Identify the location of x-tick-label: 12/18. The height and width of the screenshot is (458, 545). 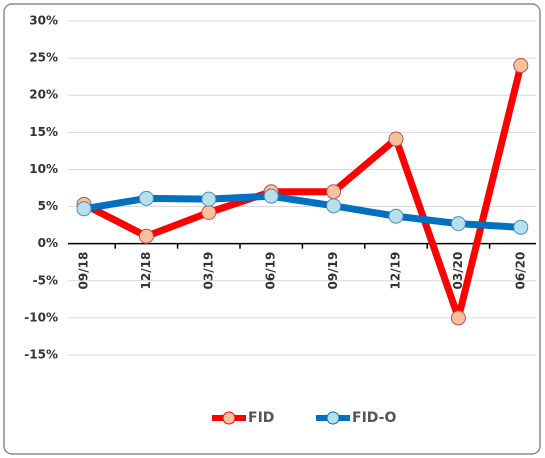
(146, 271).